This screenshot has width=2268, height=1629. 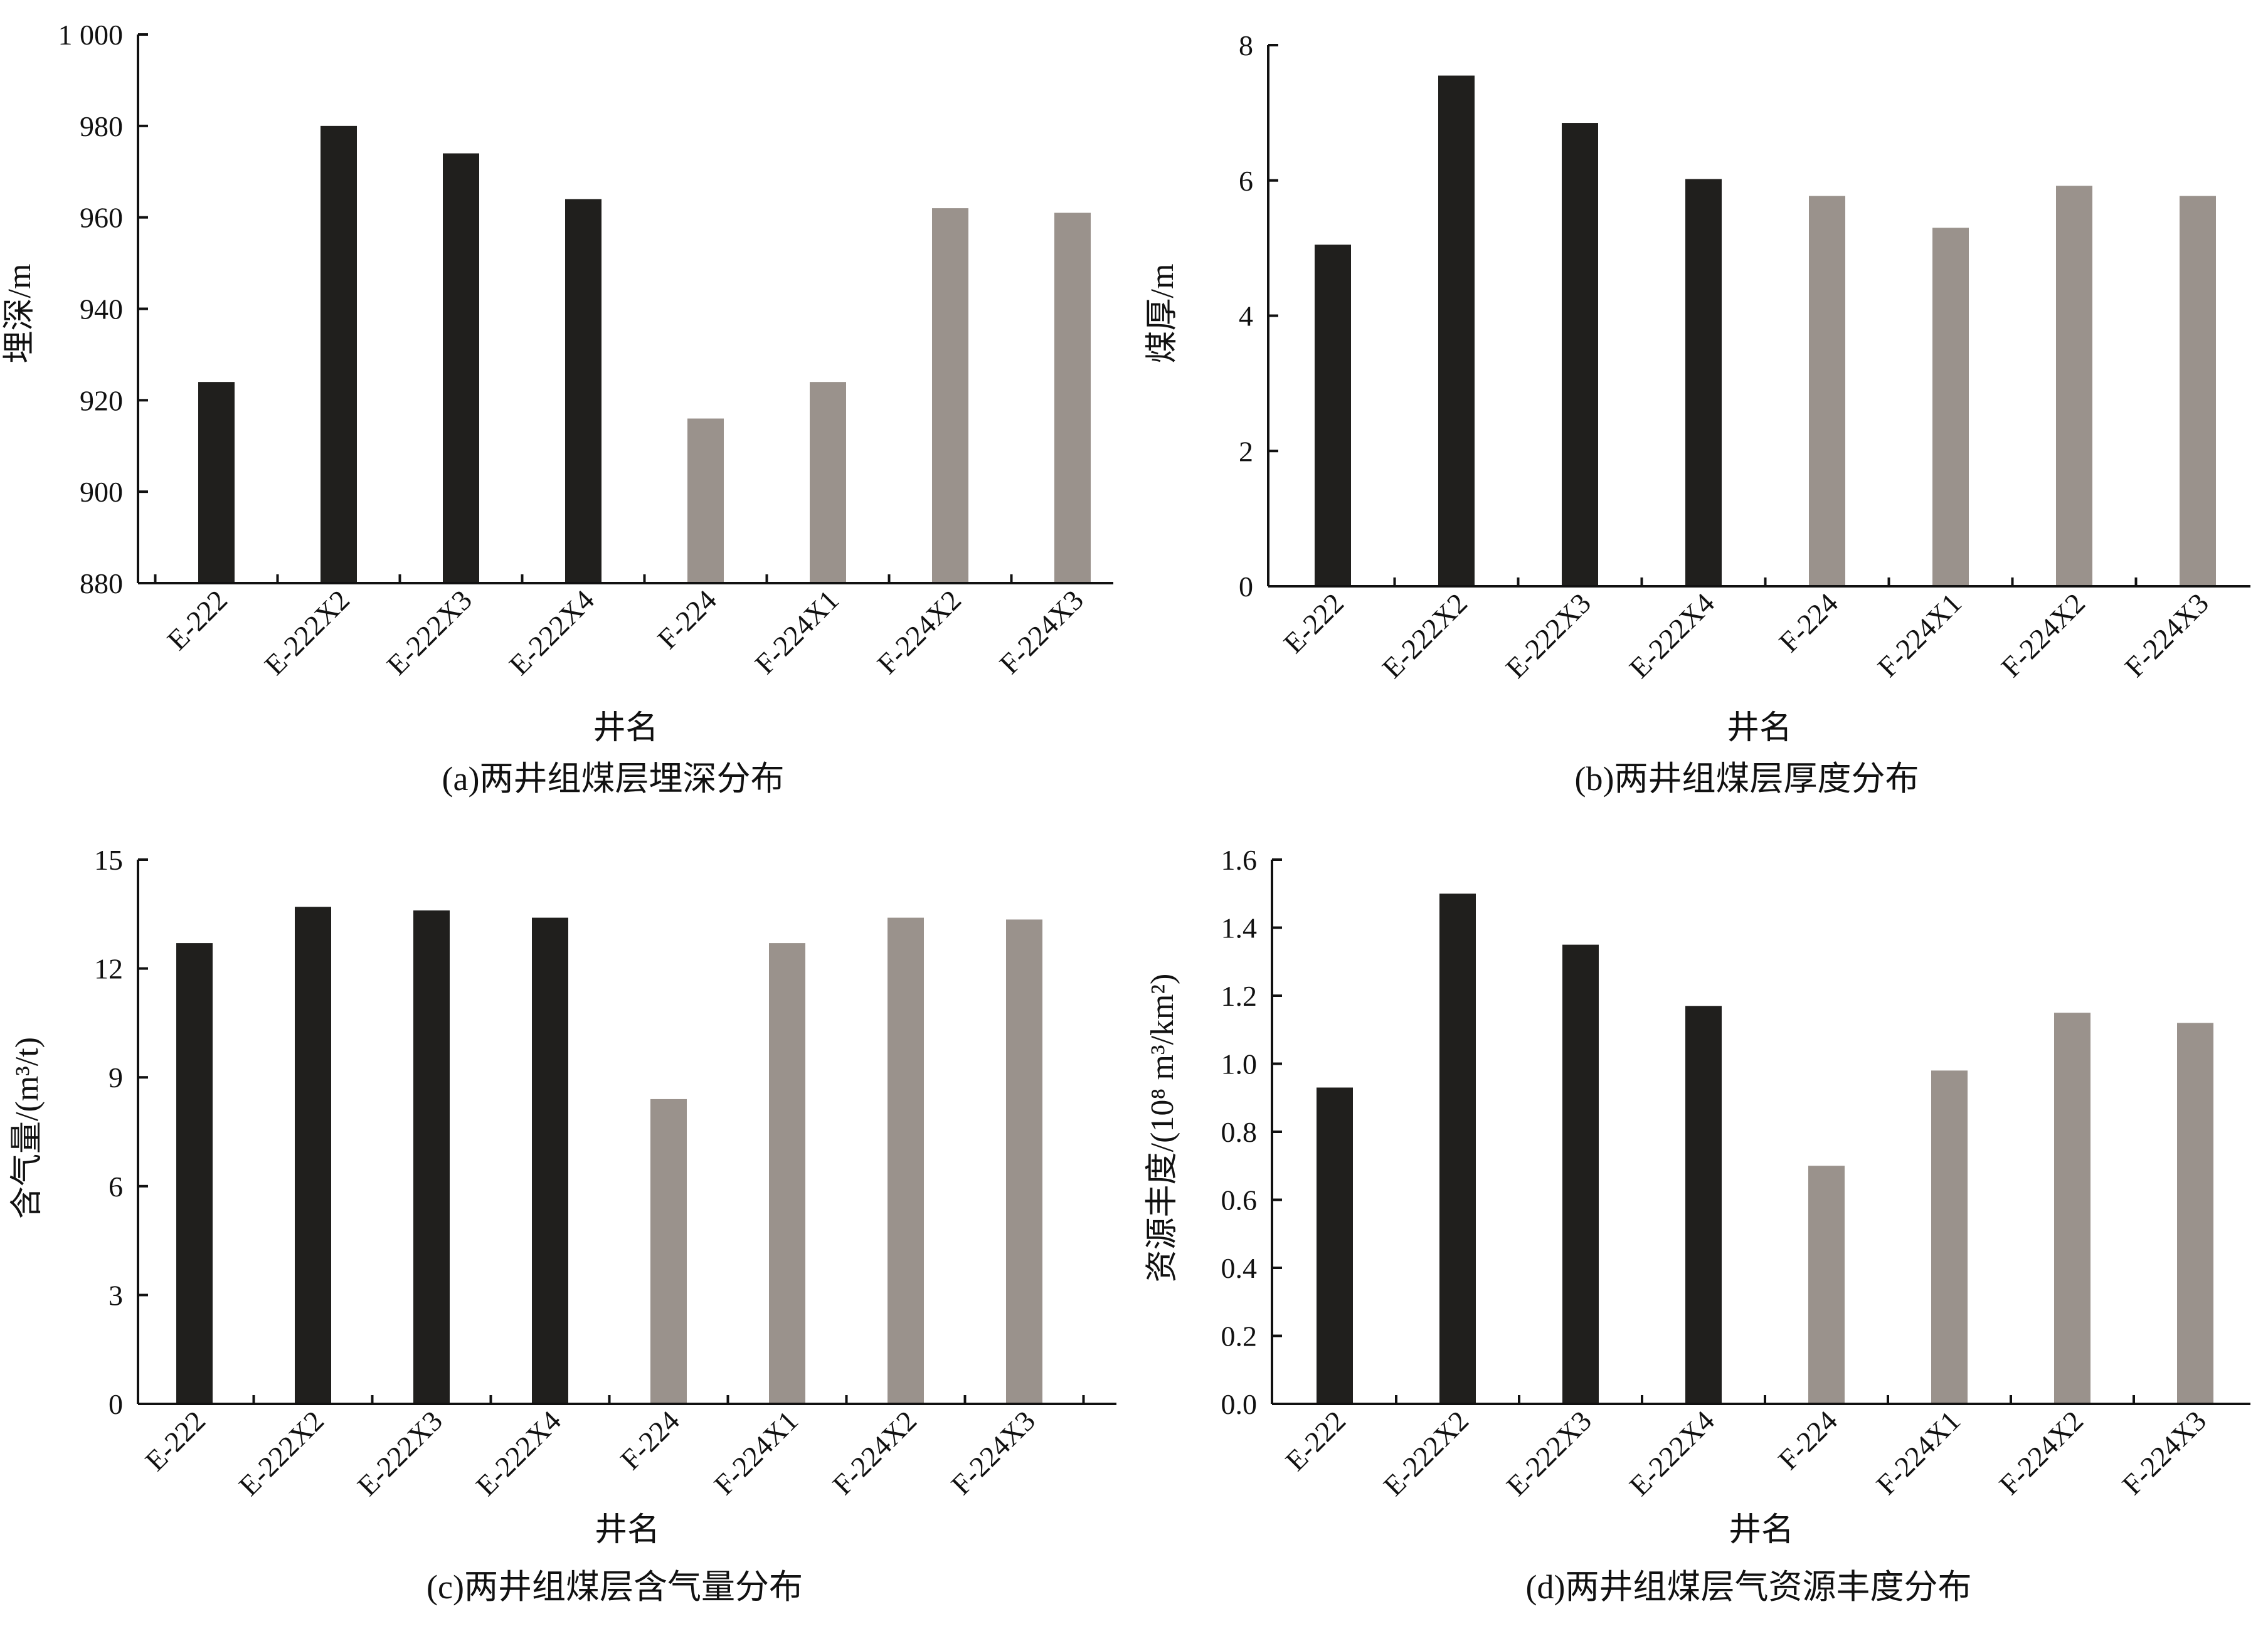 What do you see at coordinates (1239, 928) in the screenshot?
I see `y-tick-label: 1.4` at bounding box center [1239, 928].